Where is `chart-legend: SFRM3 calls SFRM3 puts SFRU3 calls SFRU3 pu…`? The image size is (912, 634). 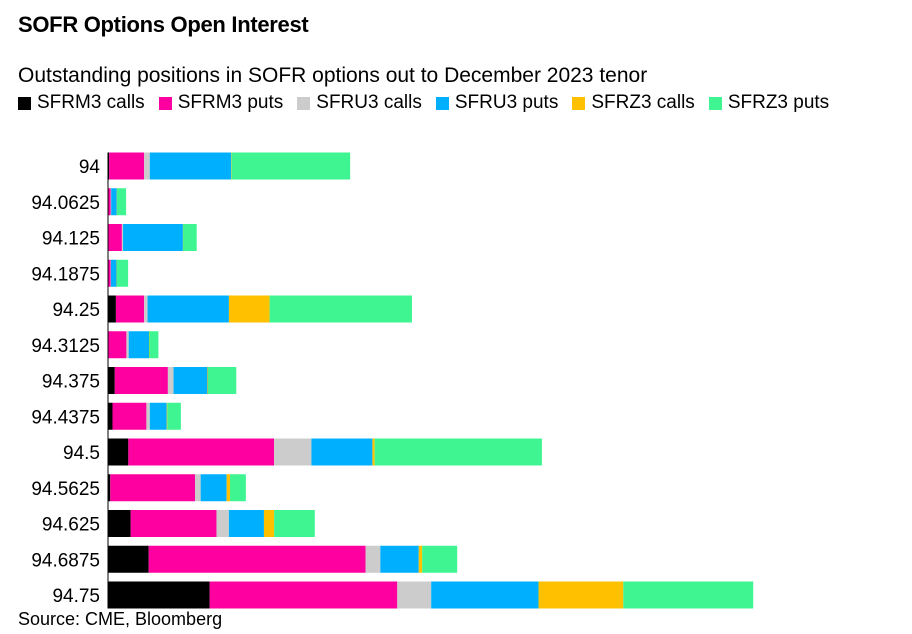
chart-legend: SFRM3 calls SFRM3 puts SFRU3 calls SFRU3 pu… is located at coordinates (448, 104).